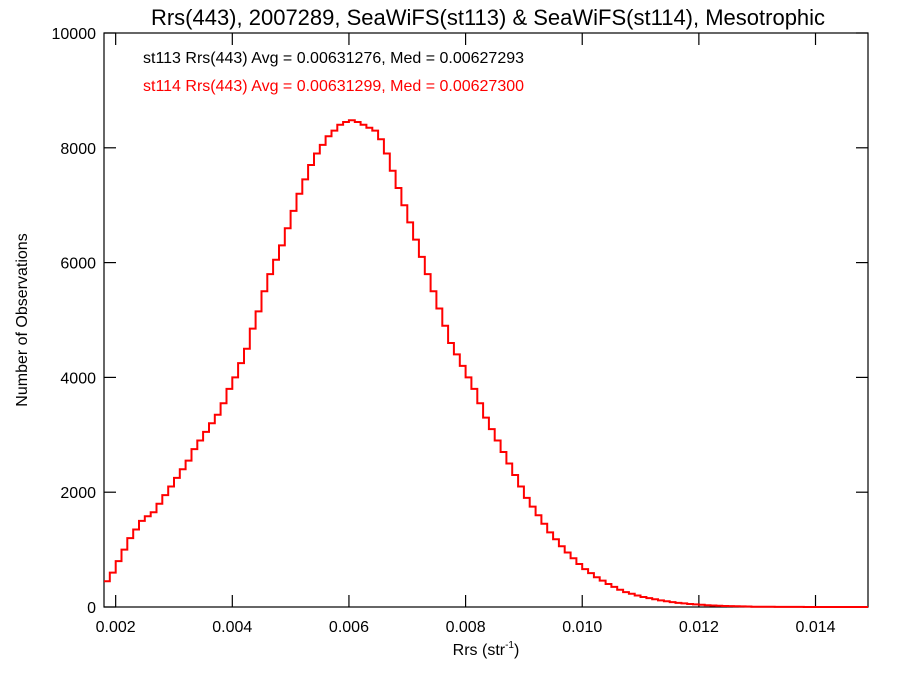 This screenshot has height=675, width=900. What do you see at coordinates (78, 149) in the screenshot?
I see `y-tick-label-4: 8000` at bounding box center [78, 149].